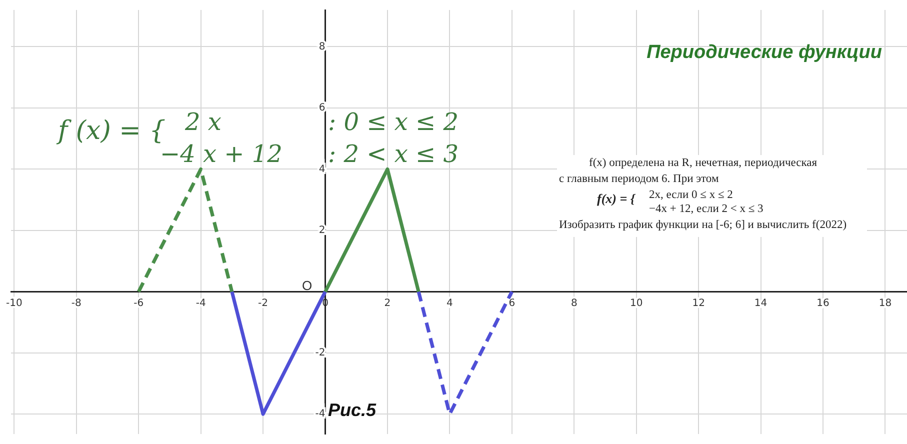 This screenshot has height=444, width=907. I want to click on annotation: O, so click(307, 285).